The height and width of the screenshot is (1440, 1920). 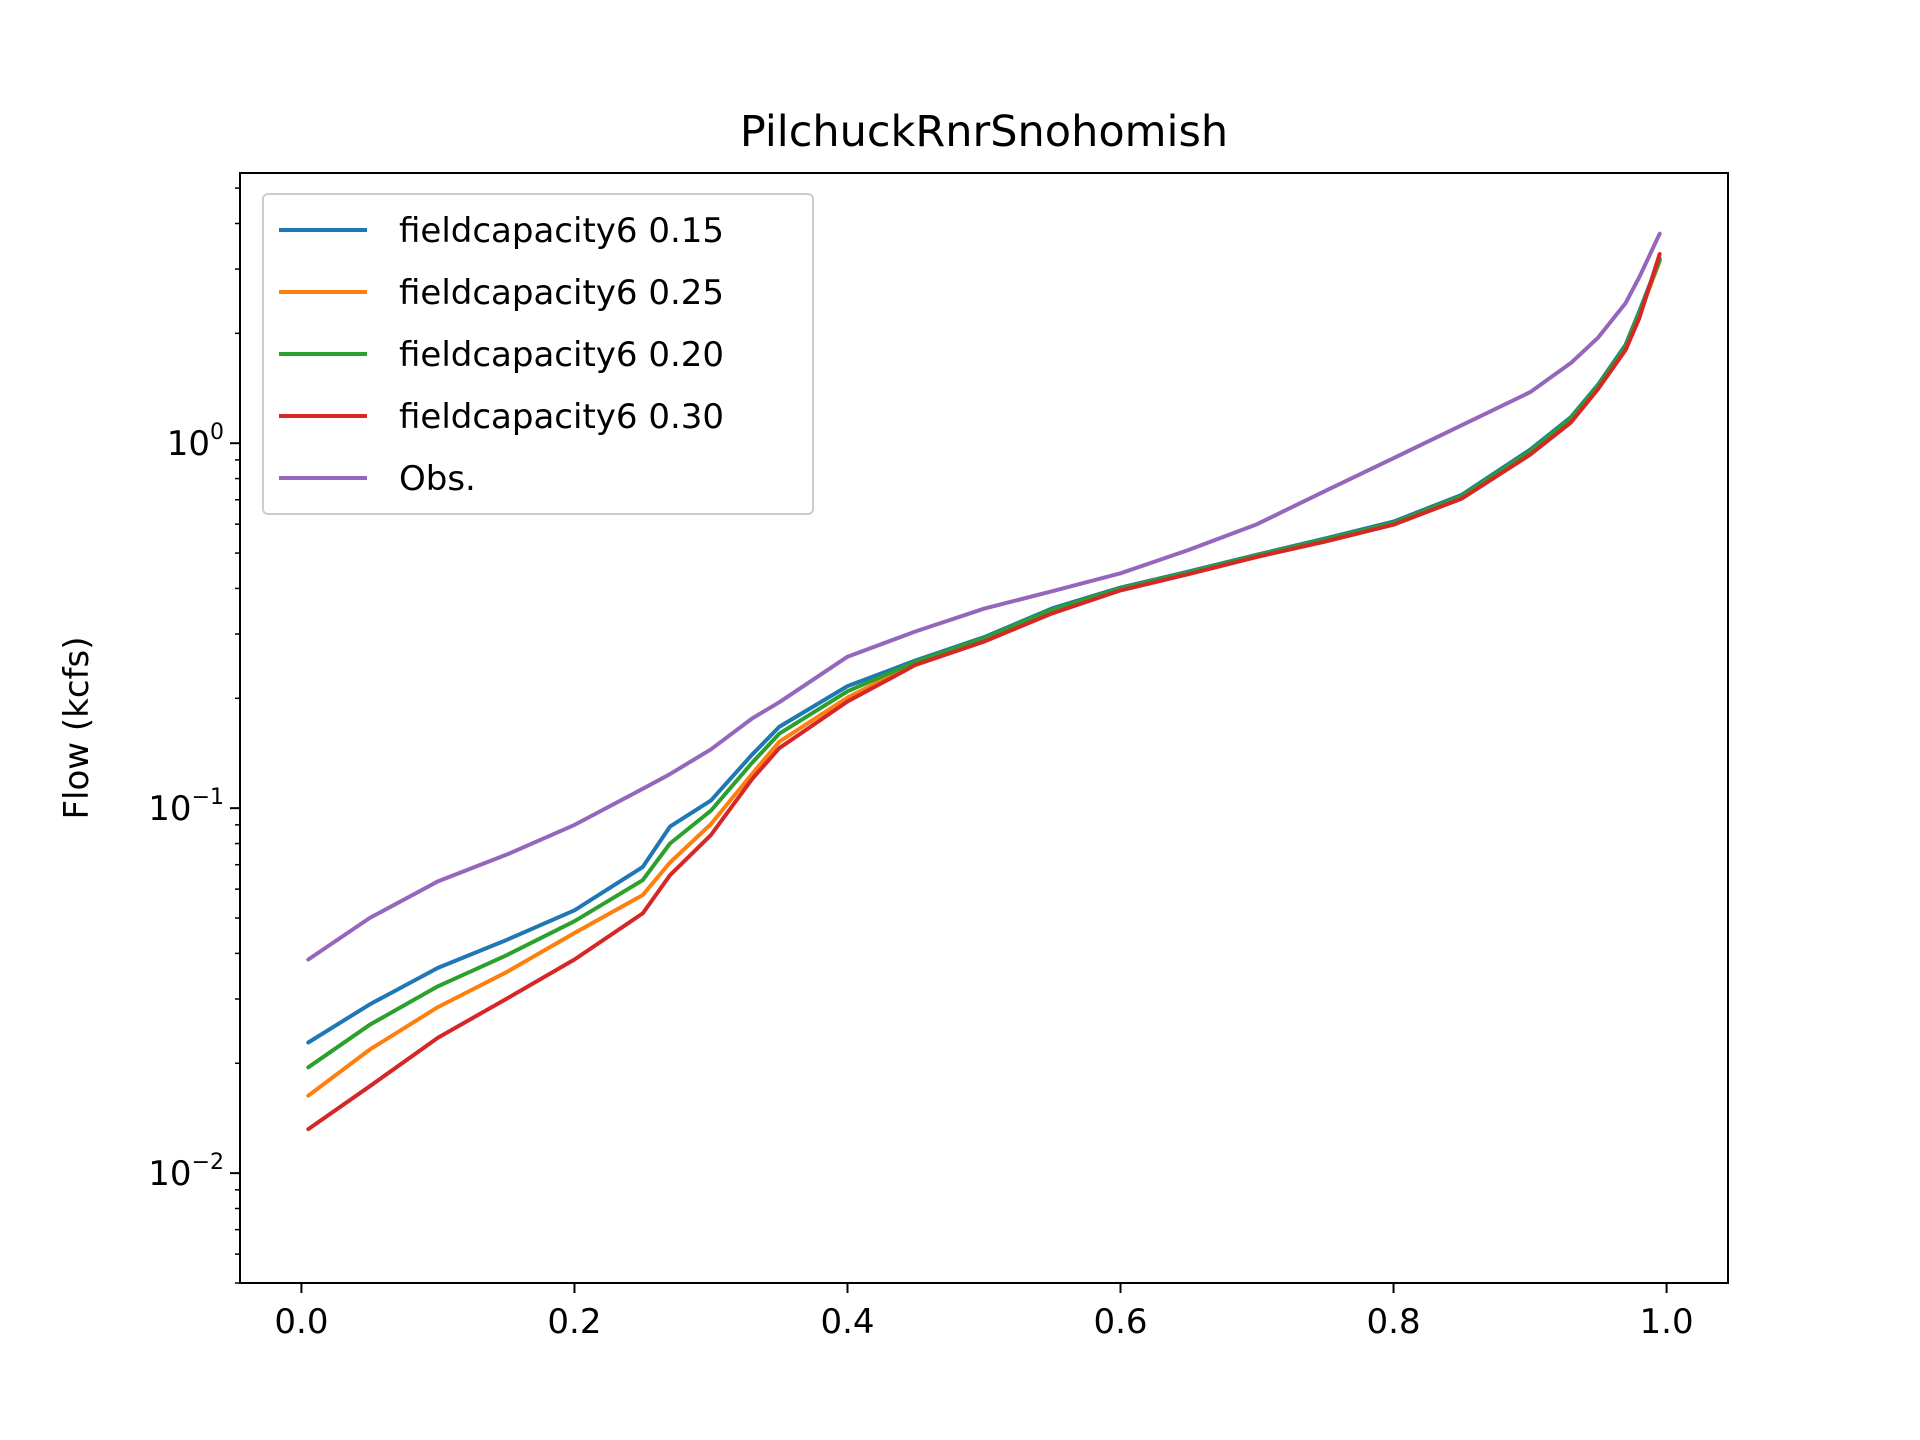 I want to click on y-tick-label: 10⁰, so click(x=195, y=442).